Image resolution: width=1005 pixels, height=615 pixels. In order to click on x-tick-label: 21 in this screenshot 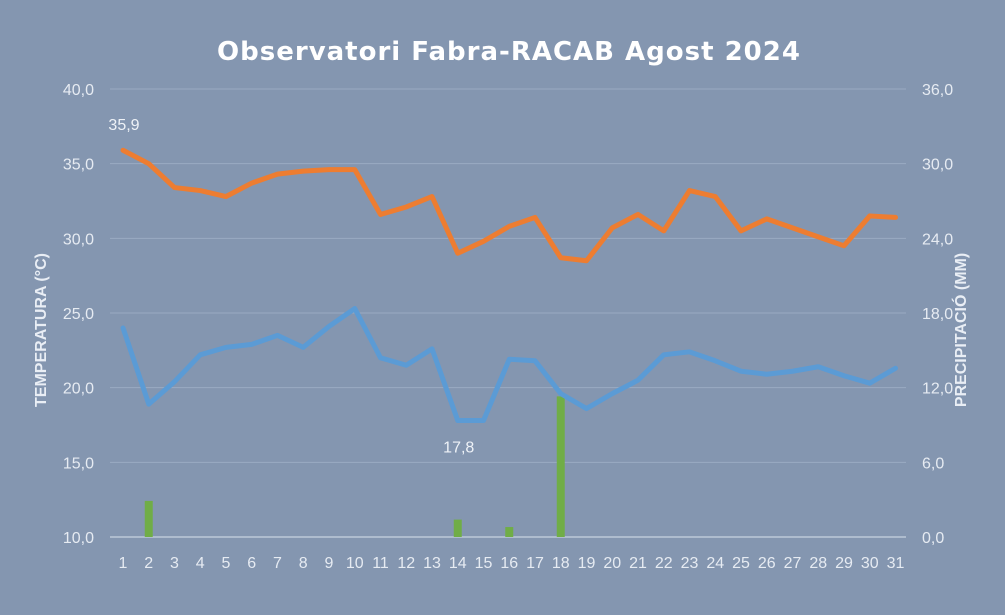, I will do `click(638, 563)`.